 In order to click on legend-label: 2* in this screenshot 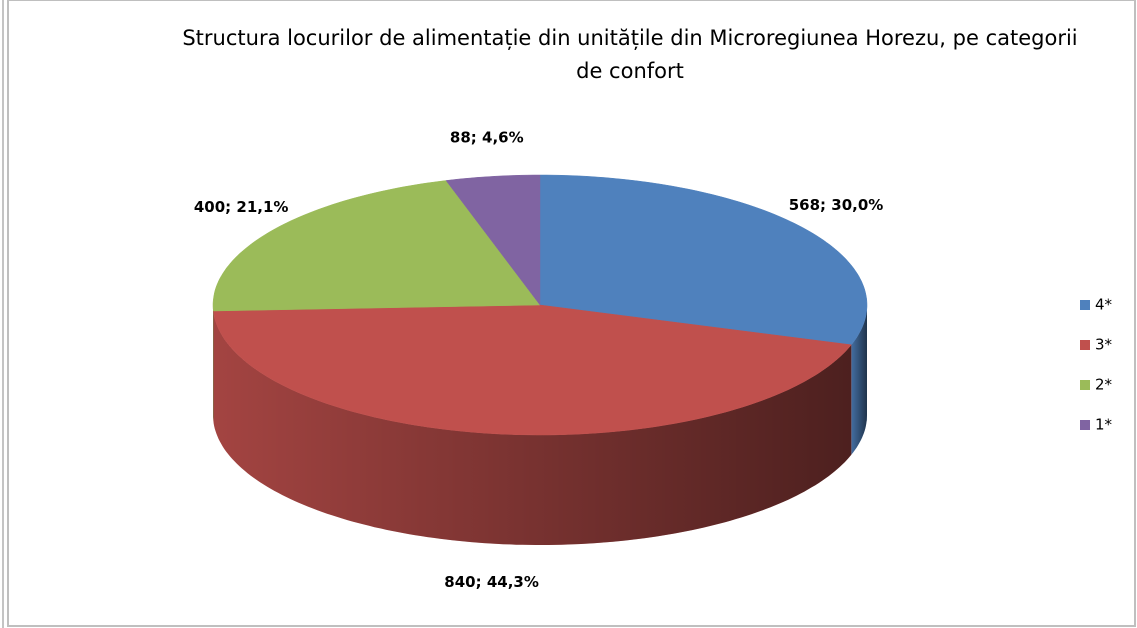, I will do `click(1104, 385)`.